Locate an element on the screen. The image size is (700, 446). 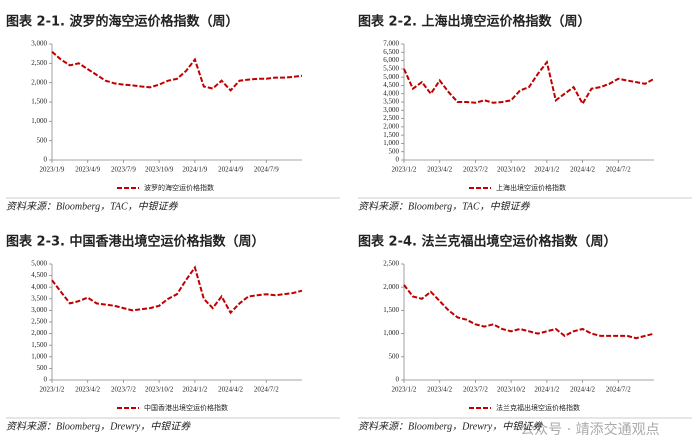
legend-label: 波罗的海空运价格指数 is located at coordinates (179, 187).